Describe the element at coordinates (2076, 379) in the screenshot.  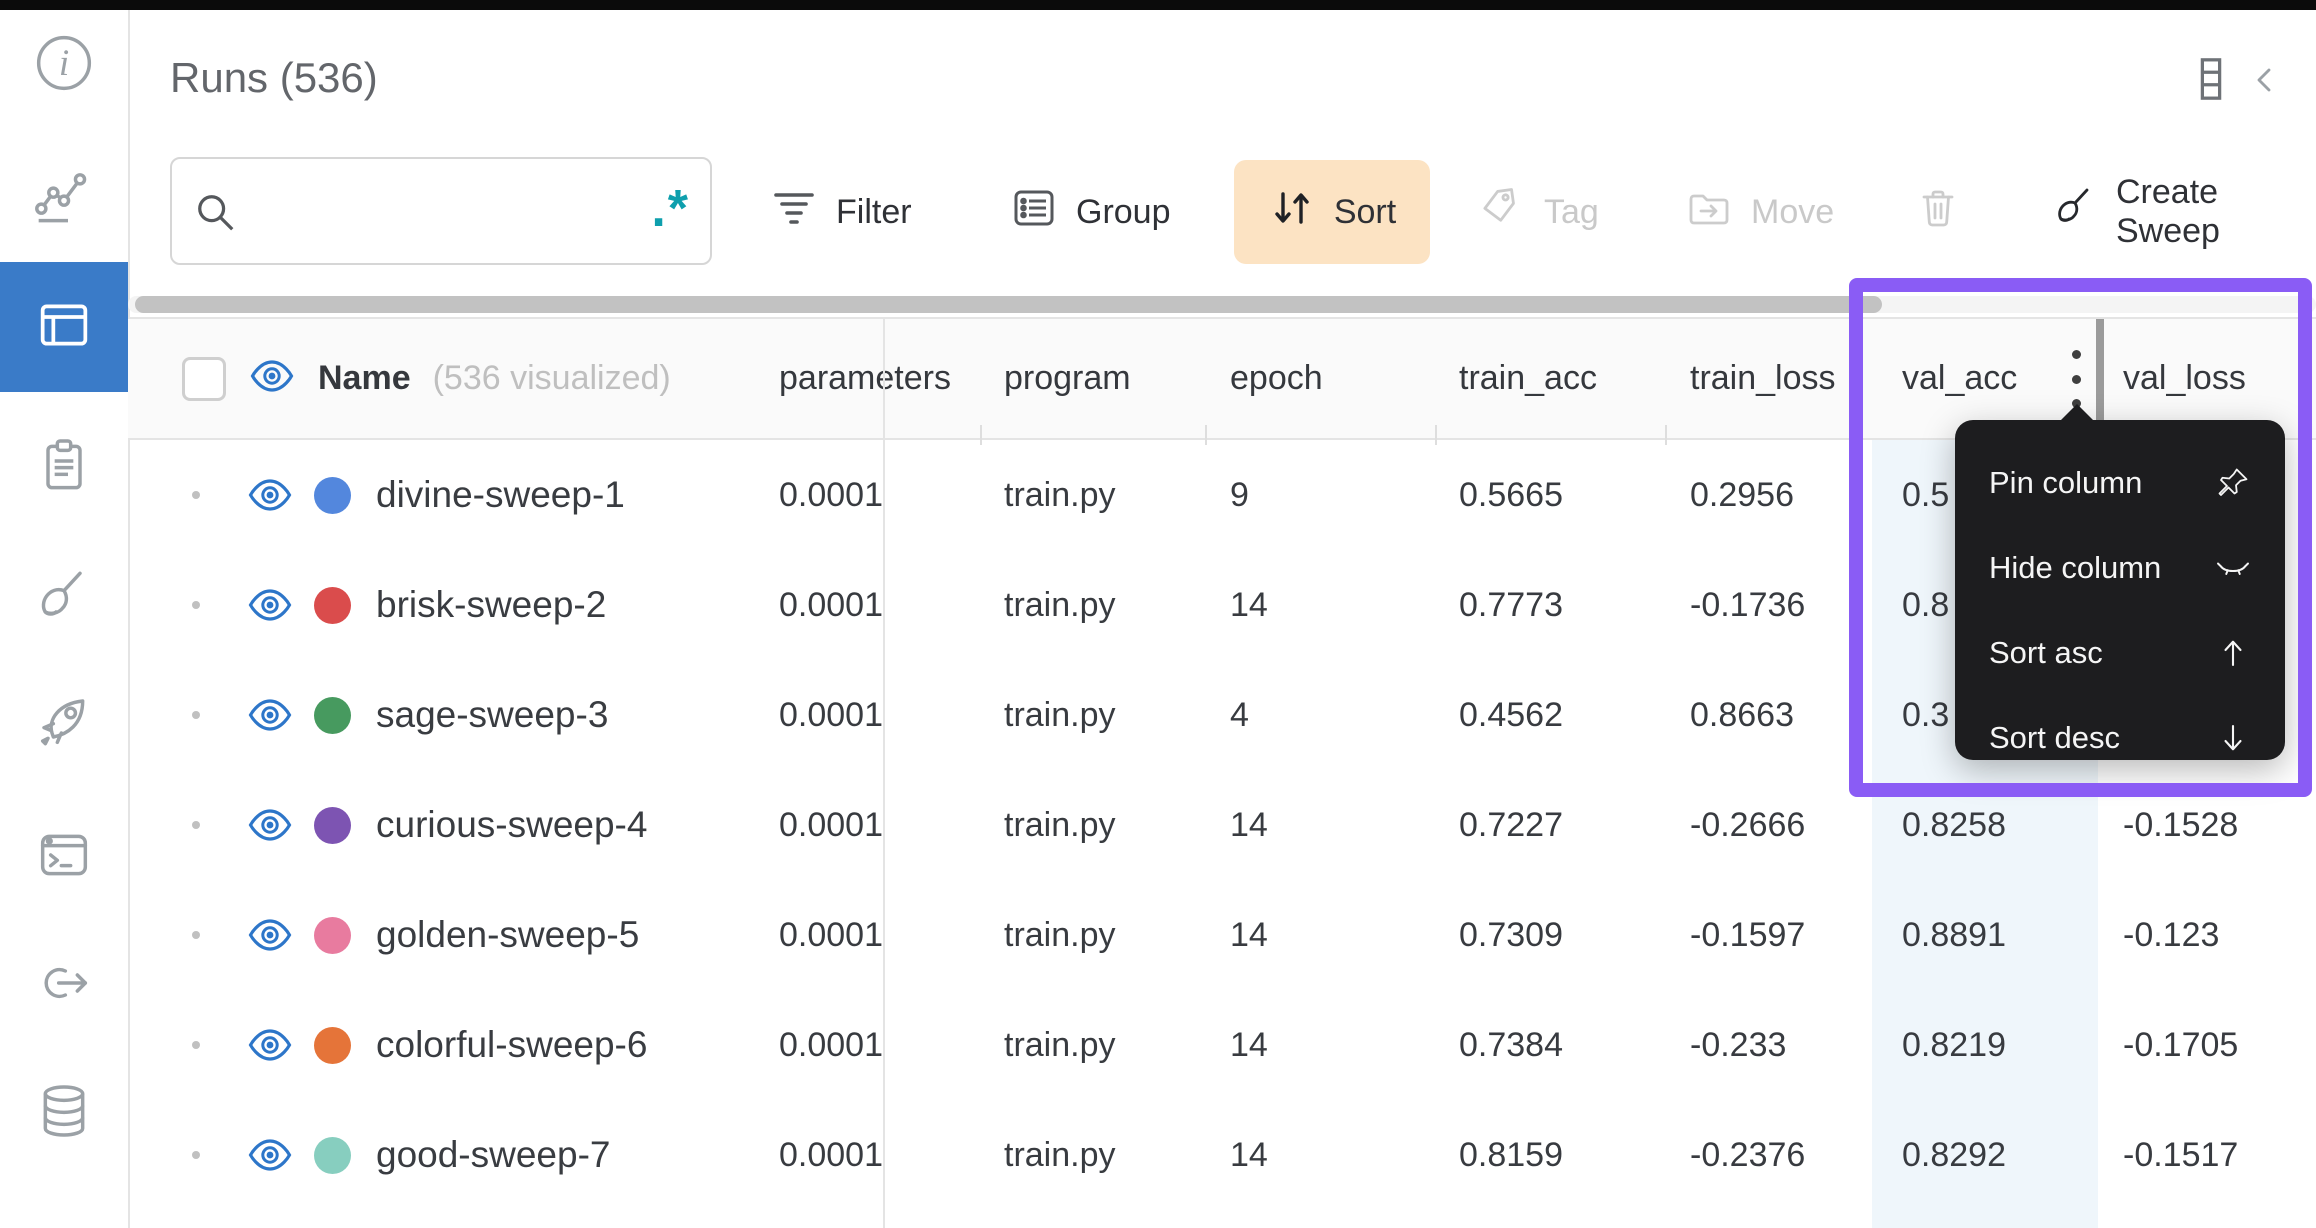
I see `column-menu-kebab-icon` at that location.